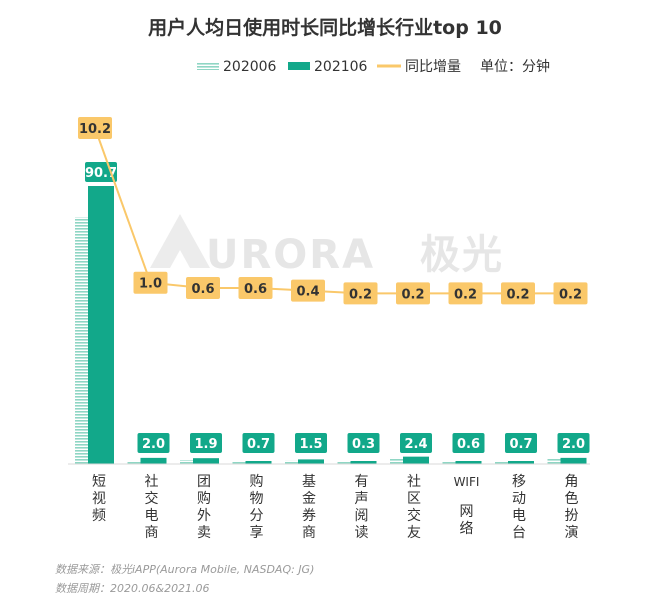  Describe the element at coordinates (309, 507) in the screenshot. I see `category-label-4: 基金券商` at that location.